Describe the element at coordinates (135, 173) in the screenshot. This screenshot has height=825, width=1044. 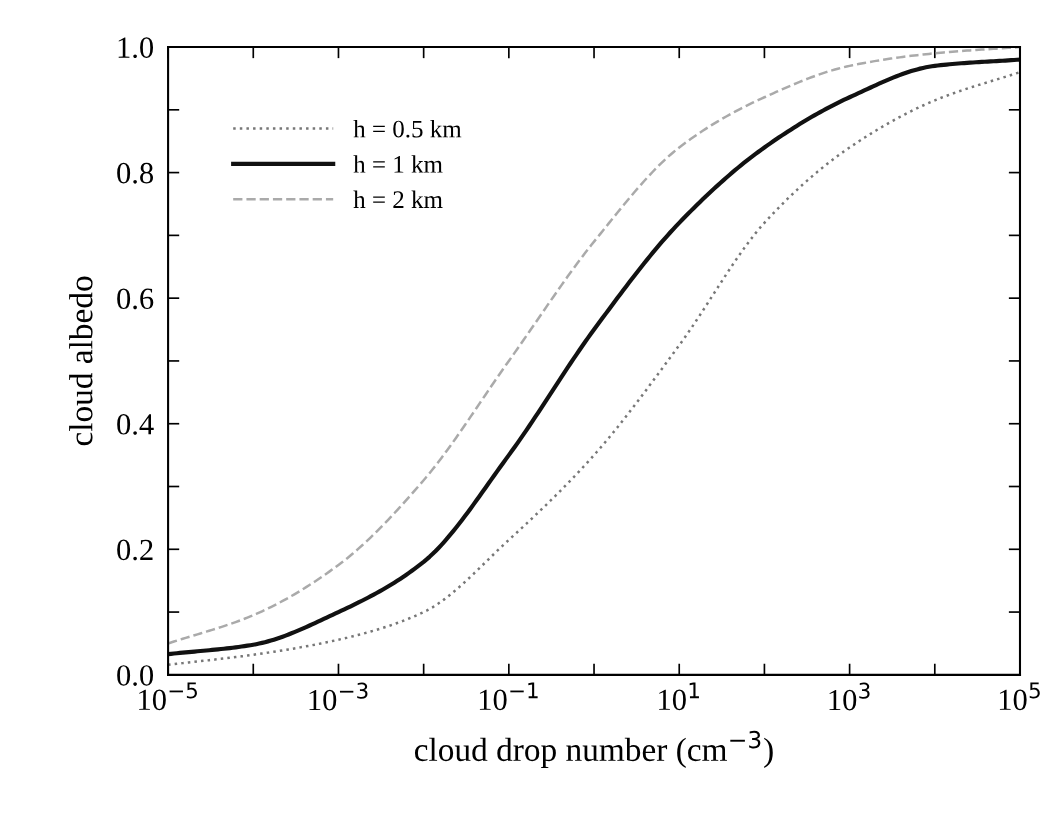
I see `y-tick-label: 0.8` at that location.